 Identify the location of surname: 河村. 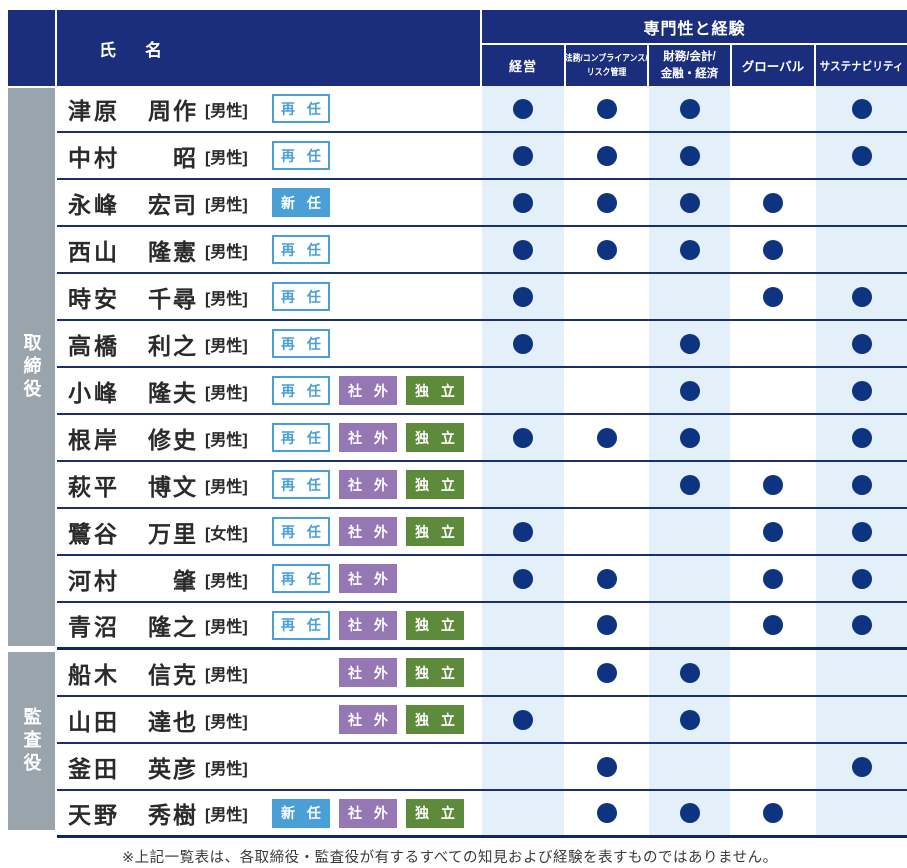
(94, 580).